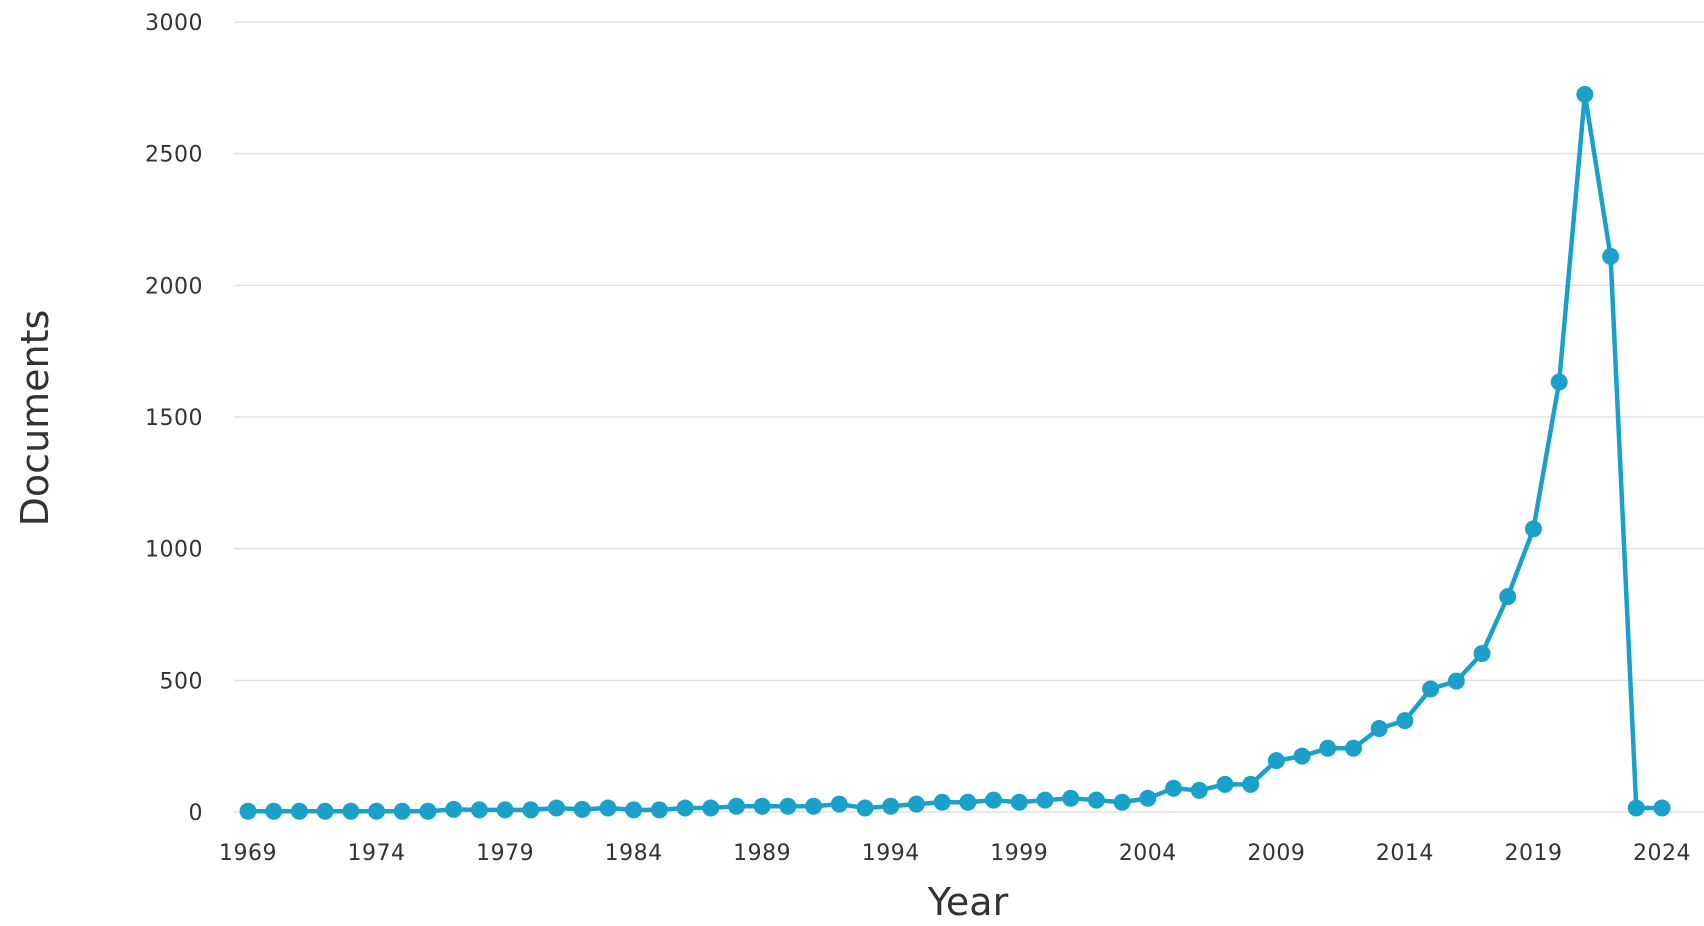 This screenshot has width=1704, height=926. What do you see at coordinates (182, 681) in the screenshot?
I see `y-tick-label: 500` at bounding box center [182, 681].